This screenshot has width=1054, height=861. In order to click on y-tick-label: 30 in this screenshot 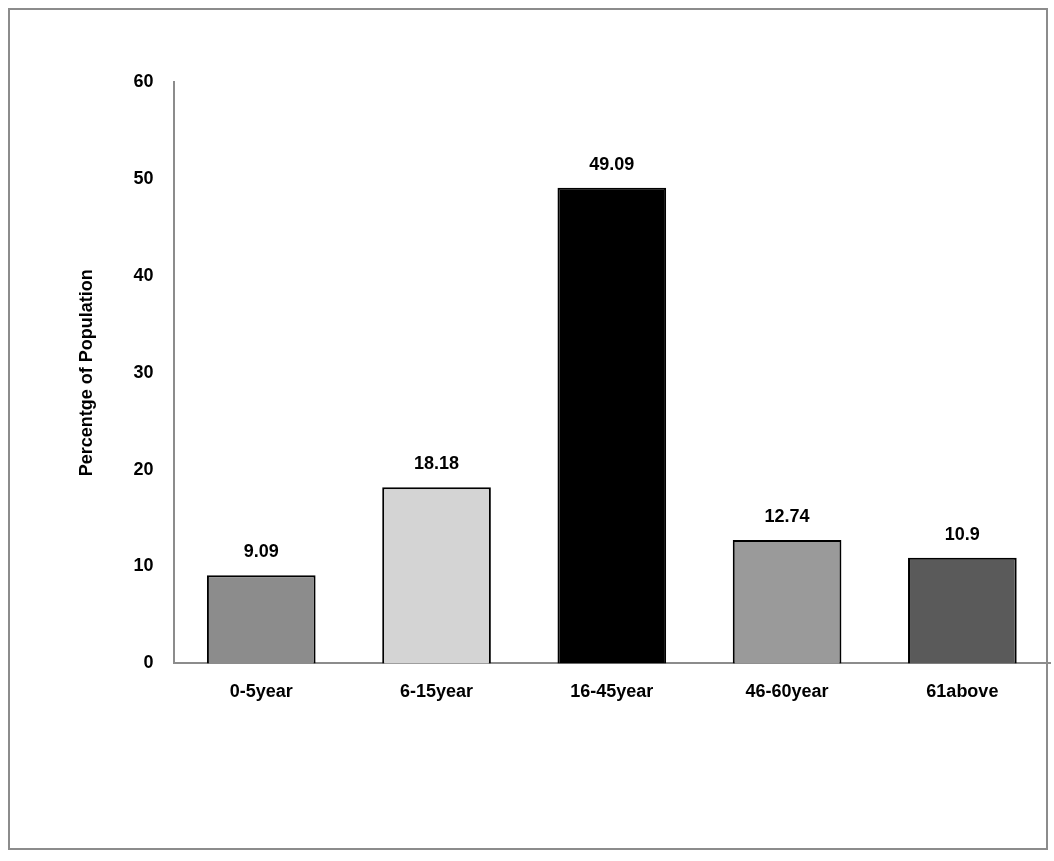, I will do `click(143, 371)`.